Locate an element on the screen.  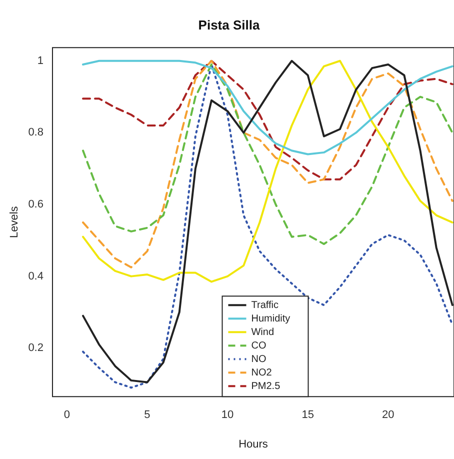
legend-label: NO2 is located at coordinates (261, 372).